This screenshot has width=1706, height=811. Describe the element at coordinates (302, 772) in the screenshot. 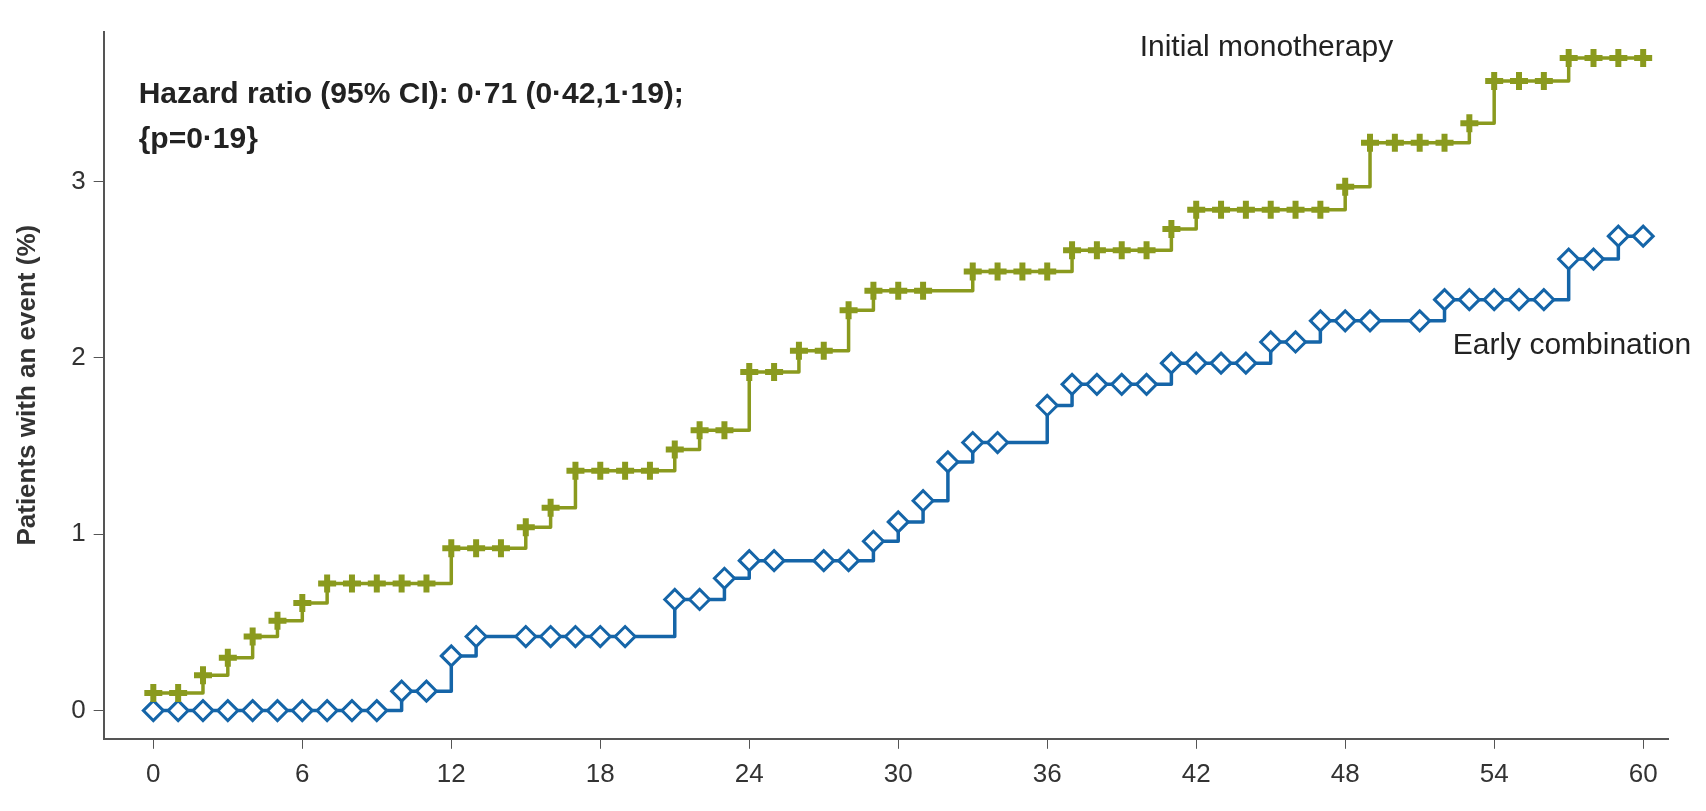

I see `x-tick-label: 6` at that location.